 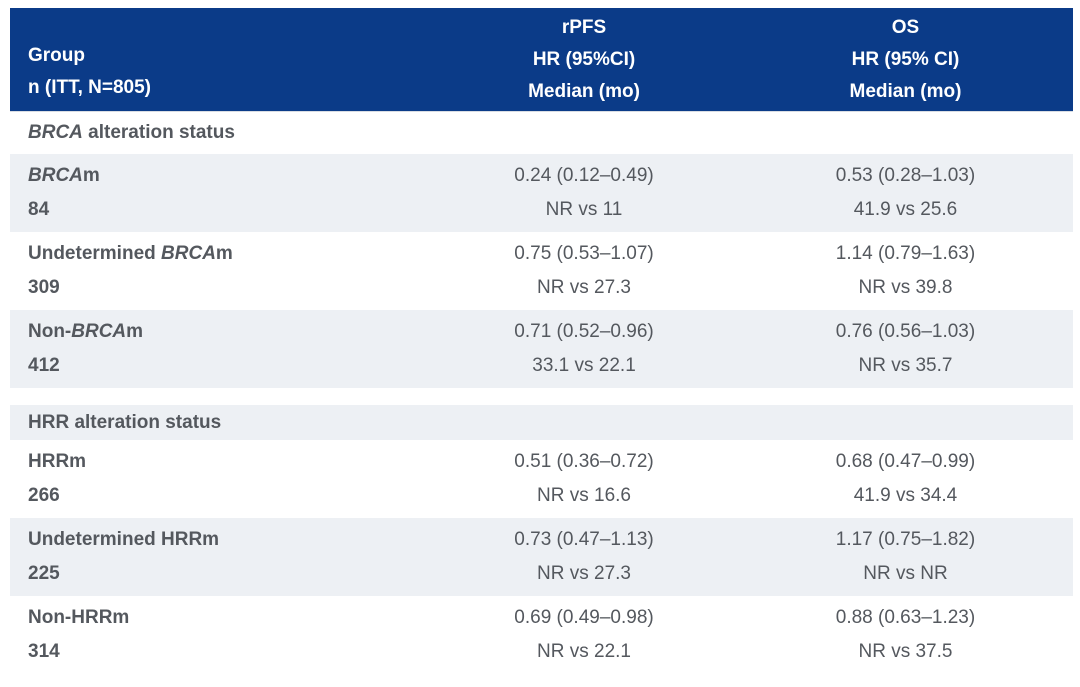 What do you see at coordinates (125, 422) in the screenshot?
I see `section-title: HRR alteration status` at bounding box center [125, 422].